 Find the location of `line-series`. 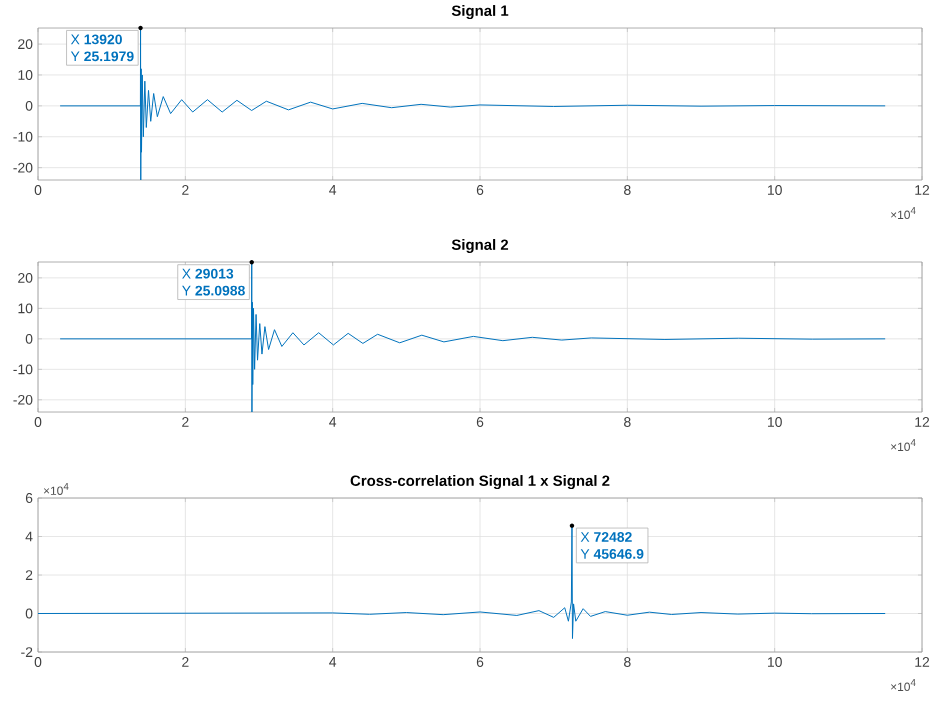

line-series is located at coordinates (461, 581).